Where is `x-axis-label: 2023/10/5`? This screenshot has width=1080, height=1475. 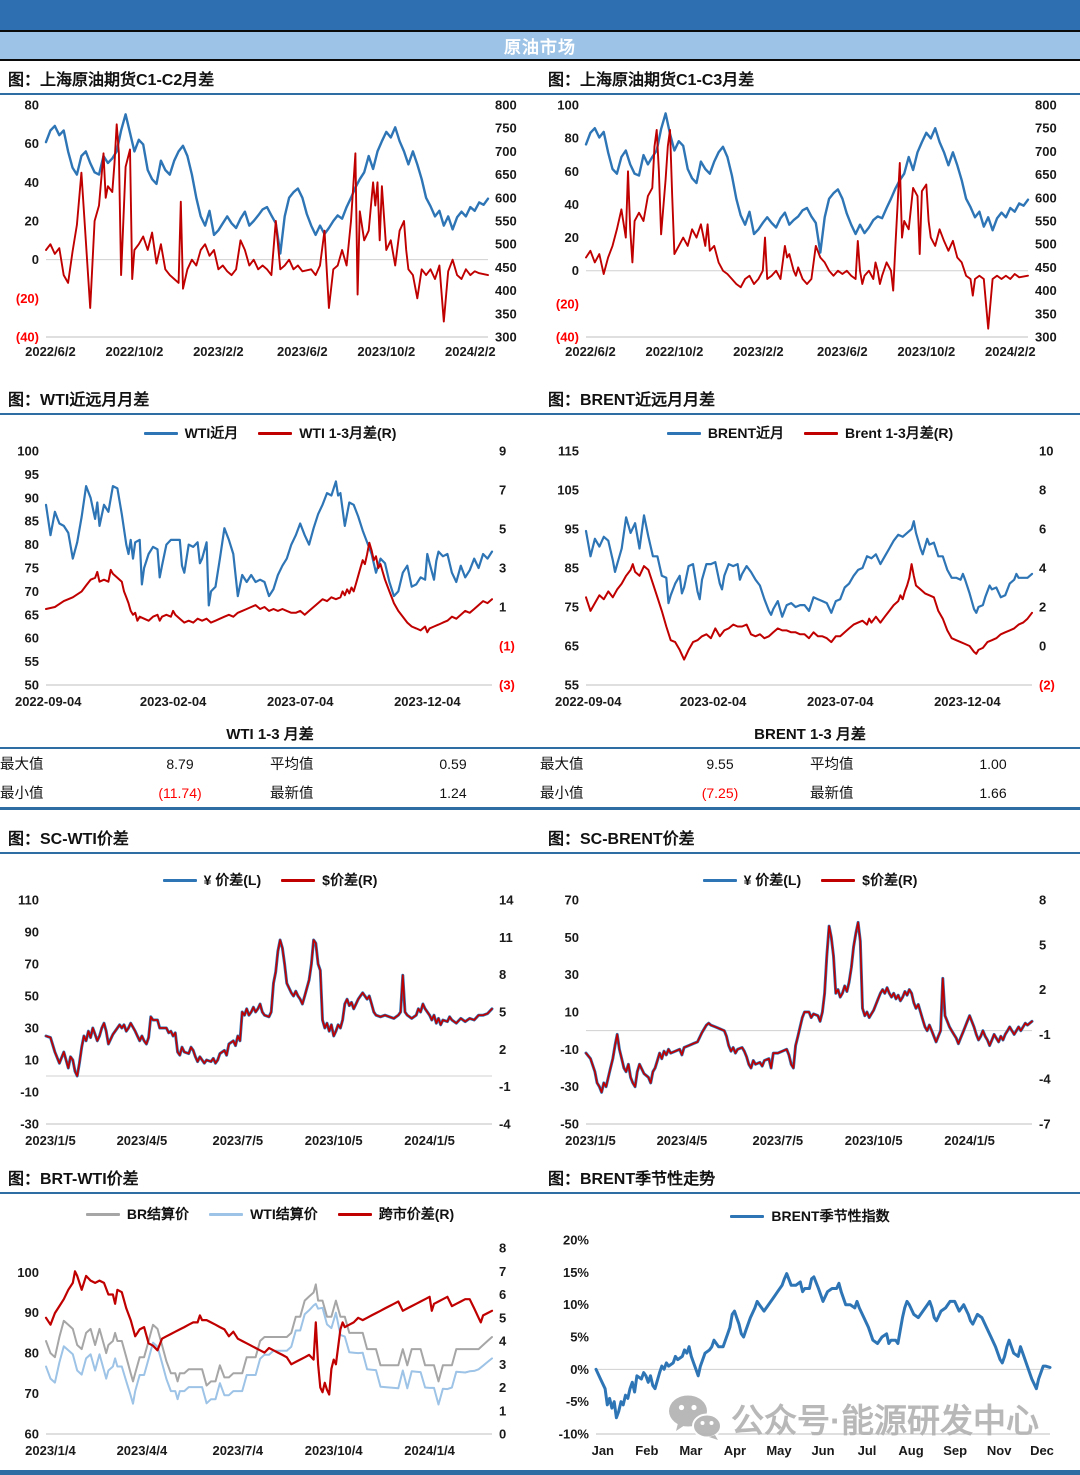
x-axis-label: 2023/10/5 is located at coordinates (874, 1140).